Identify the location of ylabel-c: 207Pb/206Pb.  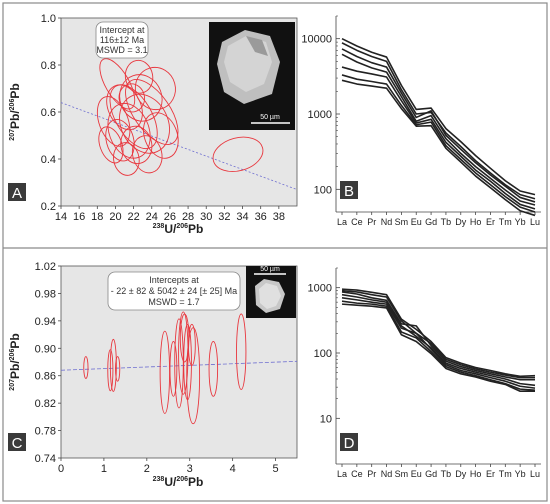
(15, 361).